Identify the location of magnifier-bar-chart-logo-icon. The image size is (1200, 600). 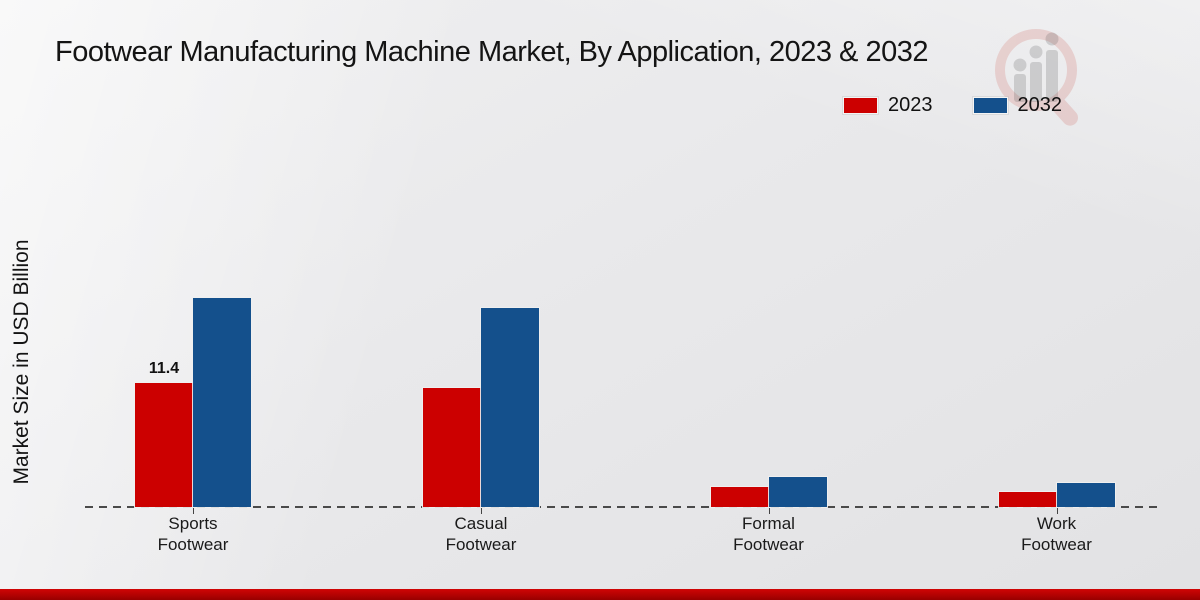
(1046, 74).